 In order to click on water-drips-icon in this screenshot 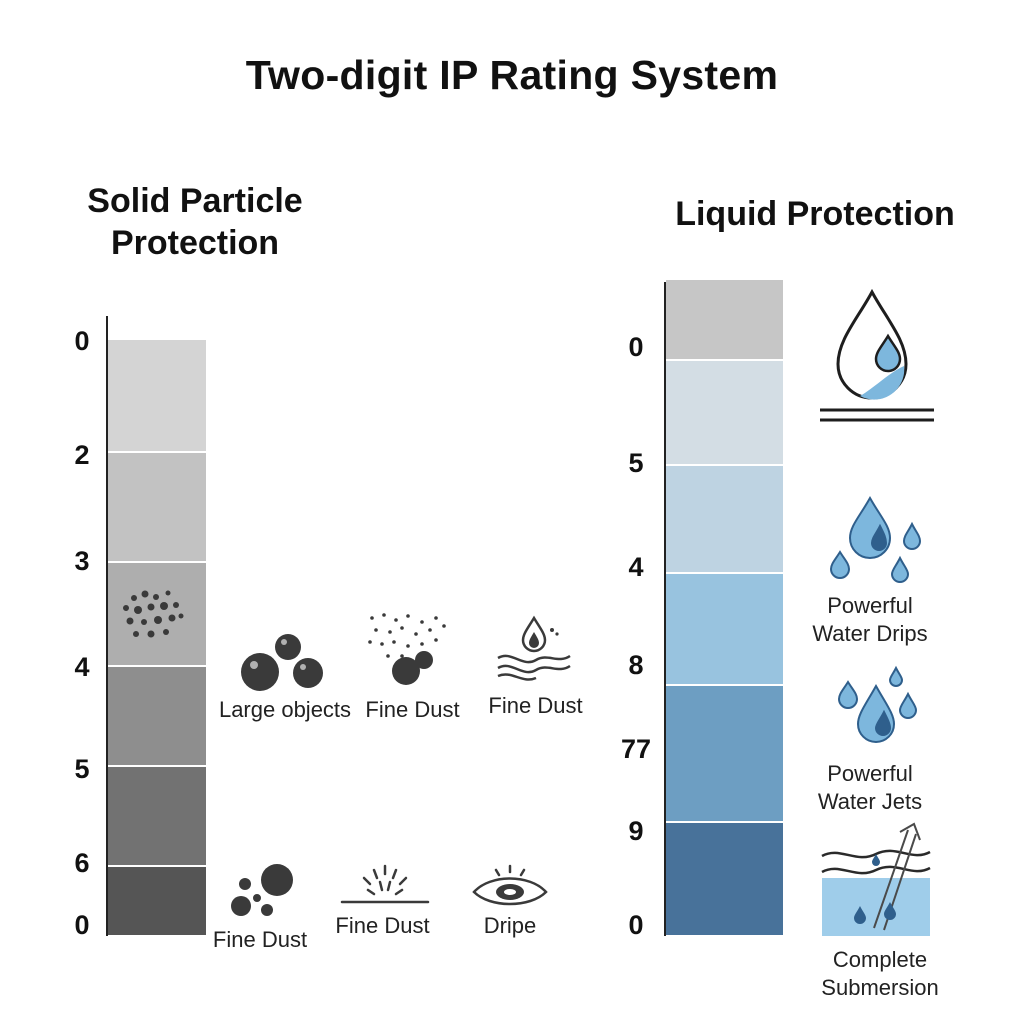, I will do `click(875, 539)`.